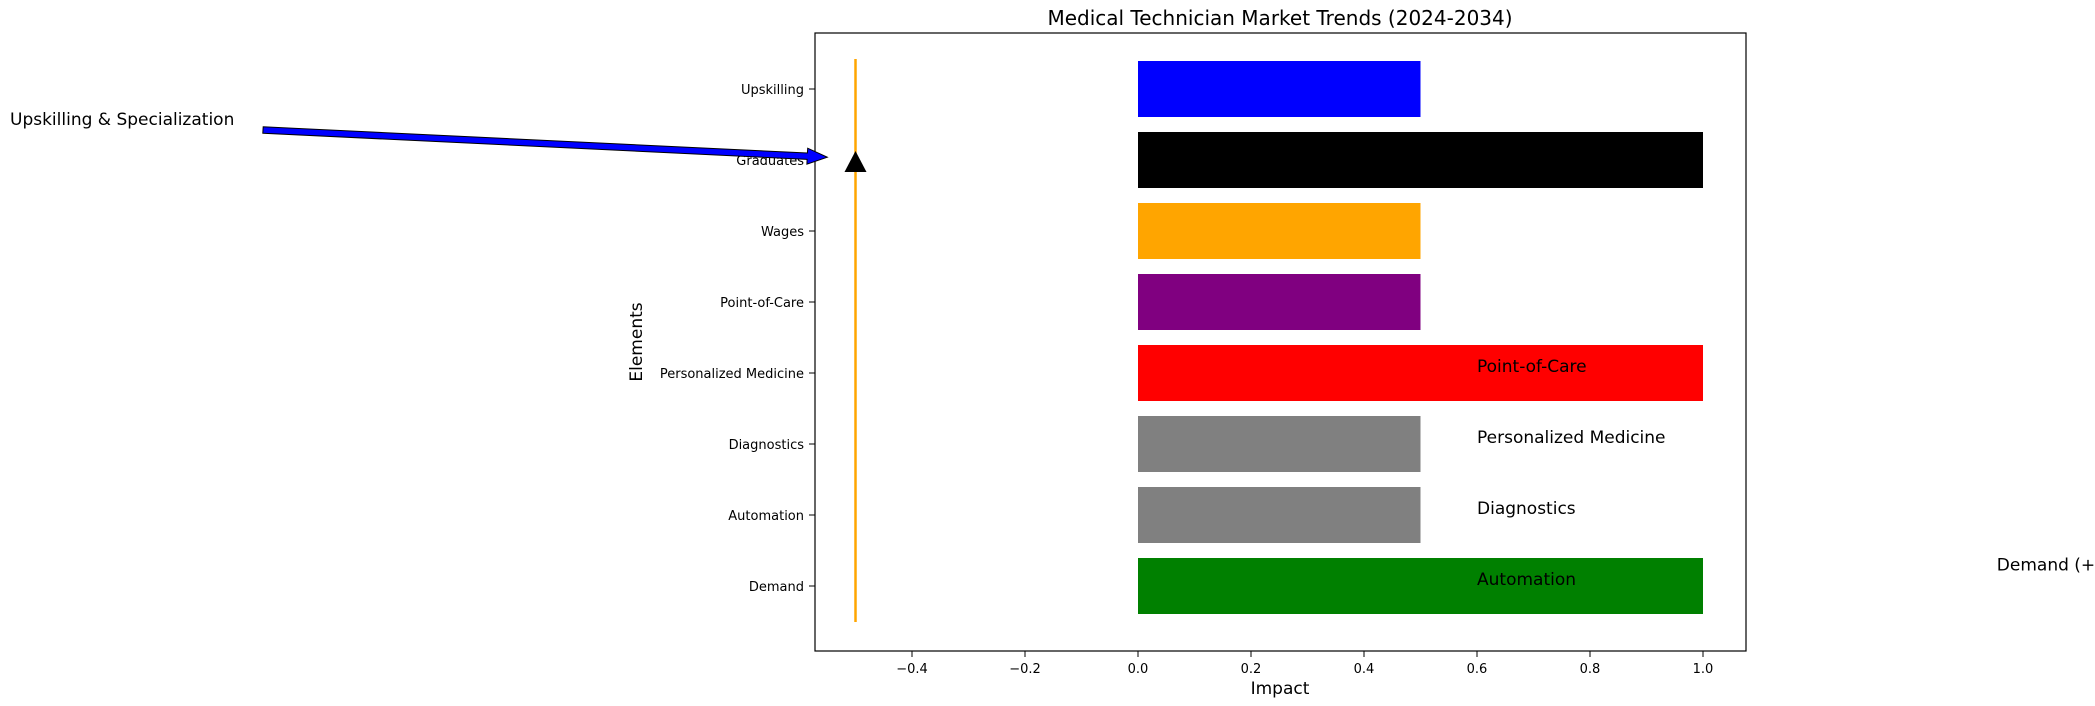  What do you see at coordinates (776, 587) in the screenshot?
I see `y-tick-label: Demand` at bounding box center [776, 587].